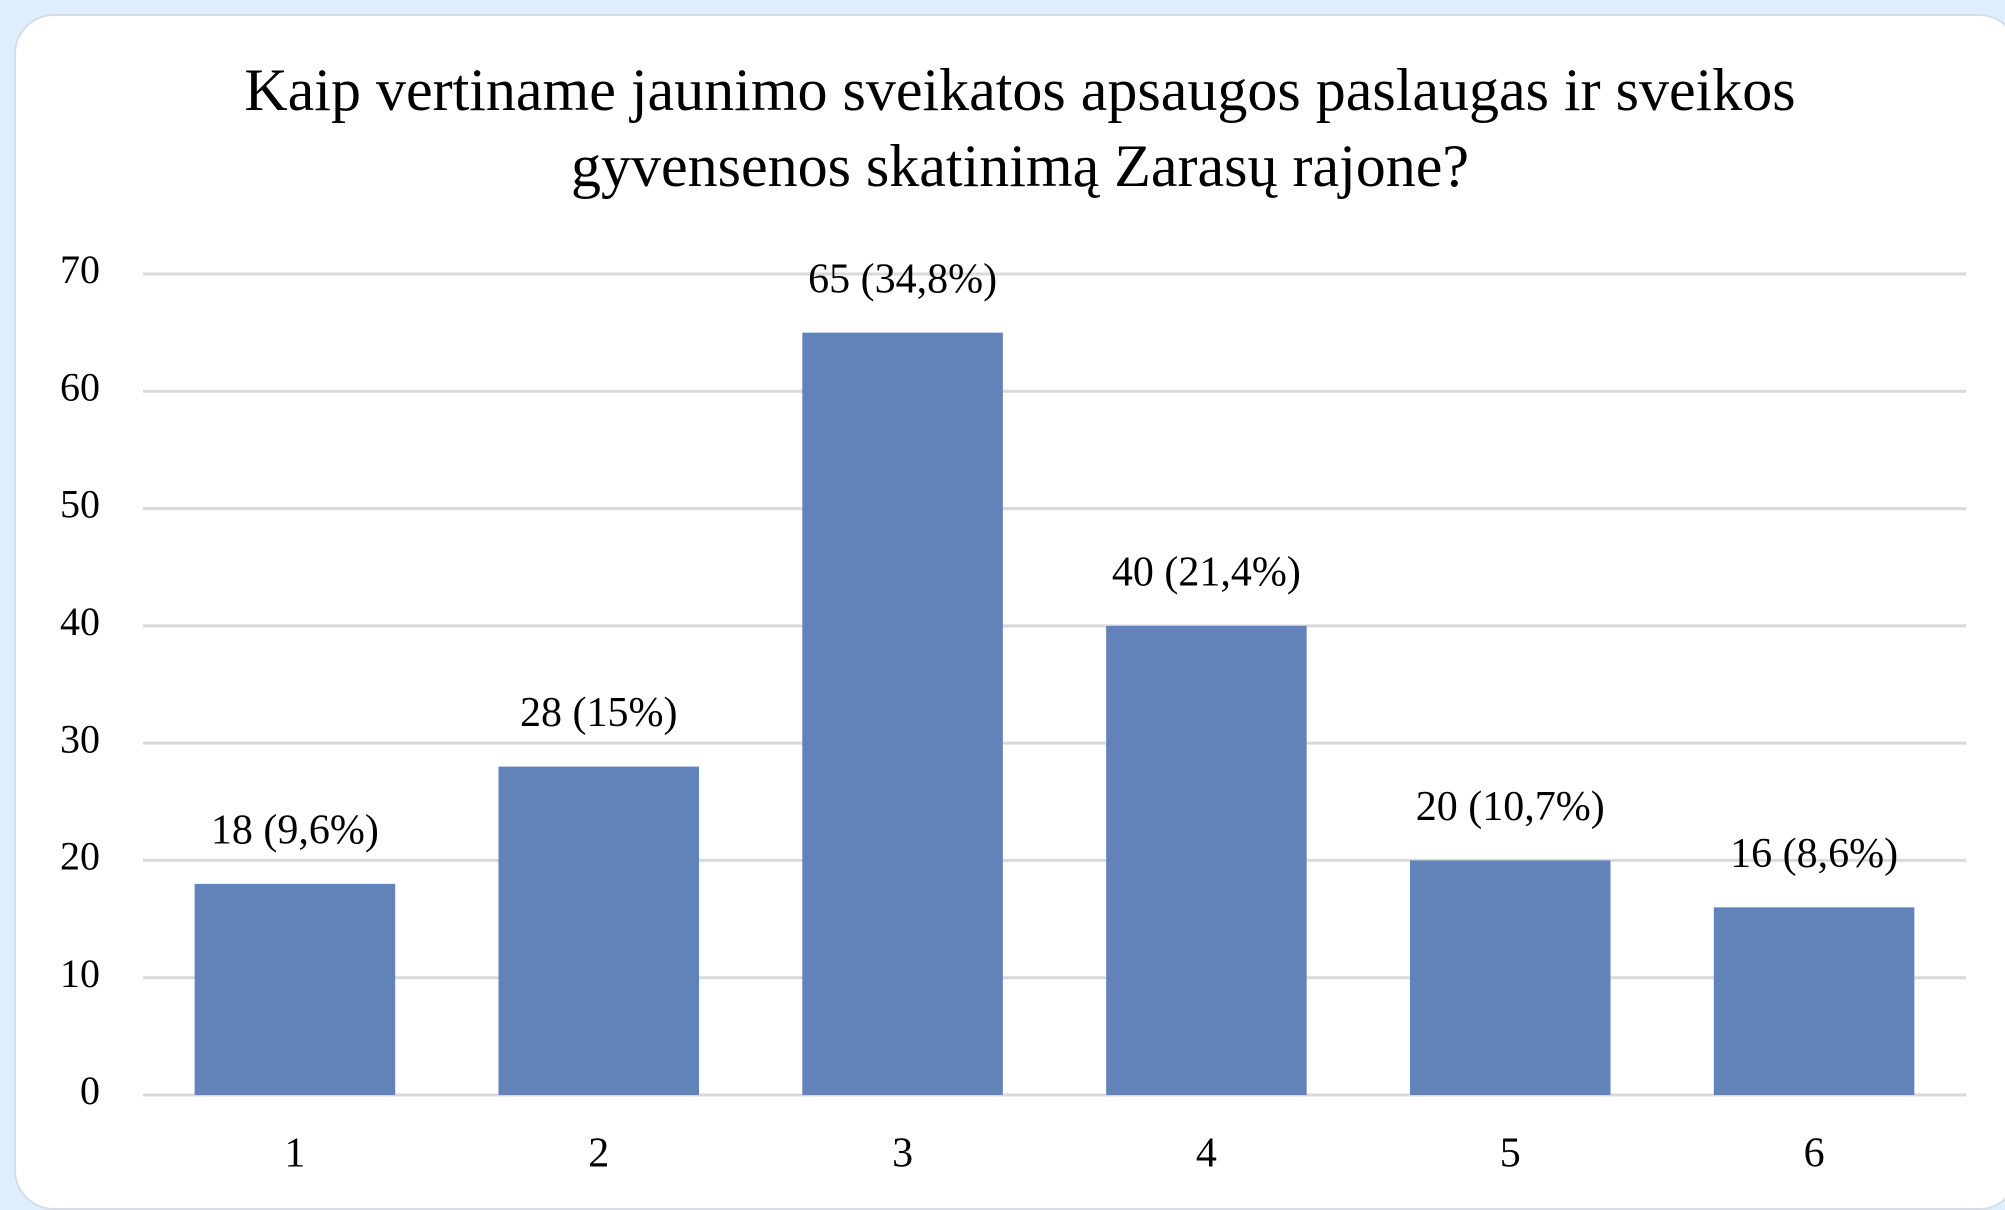  Describe the element at coordinates (295, 831) in the screenshot. I see `data-label: 18 (9,6%)` at that location.